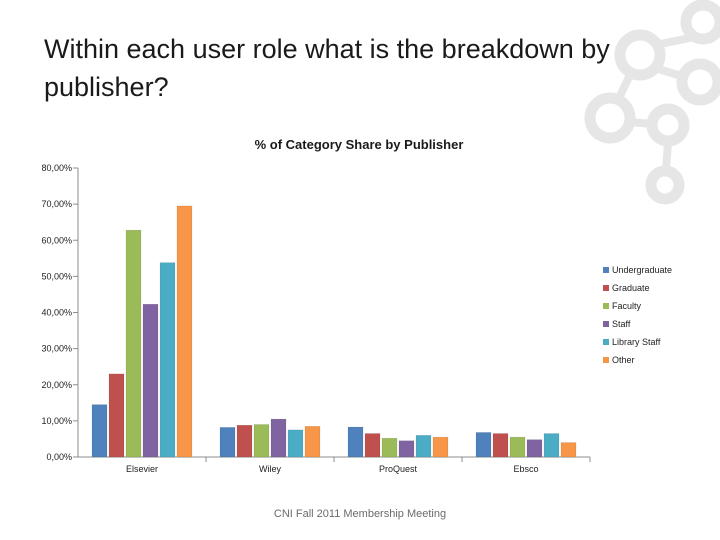 The width and height of the screenshot is (720, 540). I want to click on legend-label: Other, so click(623, 360).